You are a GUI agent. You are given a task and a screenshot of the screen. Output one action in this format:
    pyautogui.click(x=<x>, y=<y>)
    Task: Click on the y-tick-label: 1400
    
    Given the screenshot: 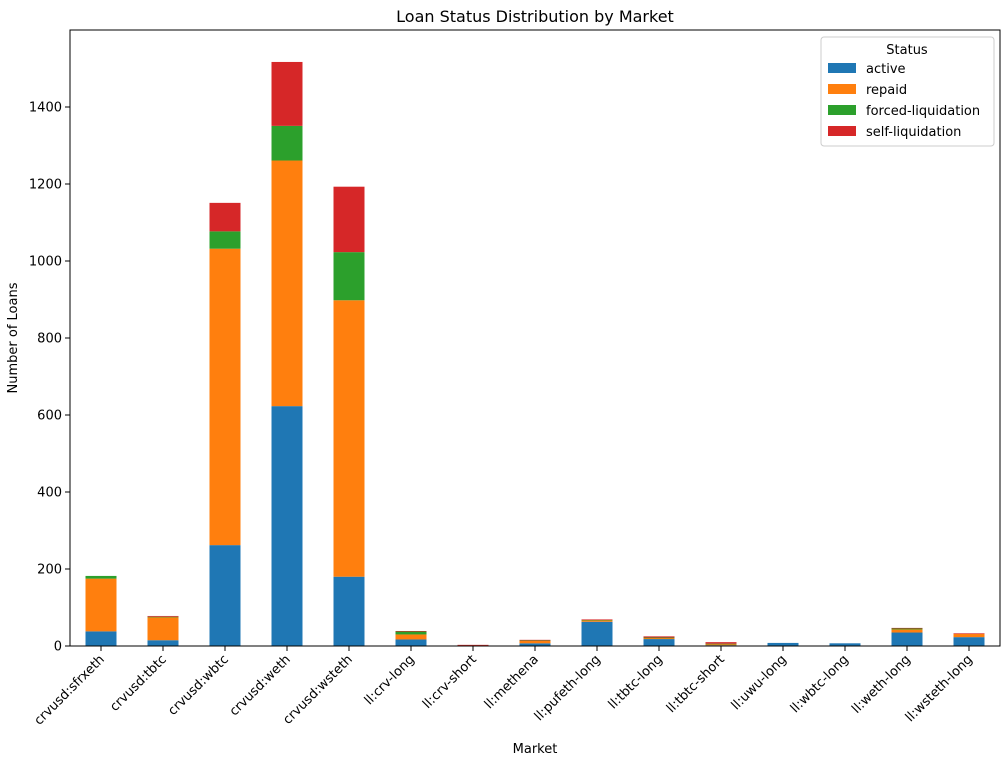 What is the action you would take?
    pyautogui.click(x=45, y=108)
    